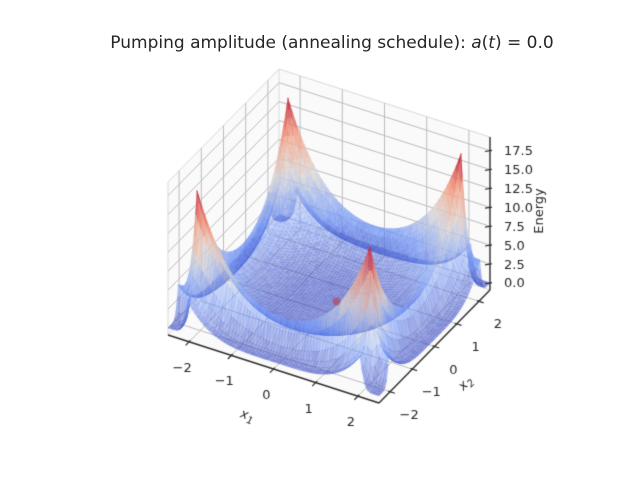  What do you see at coordinates (491, 43) in the screenshot?
I see `plot-title-var-t: t` at bounding box center [491, 43].